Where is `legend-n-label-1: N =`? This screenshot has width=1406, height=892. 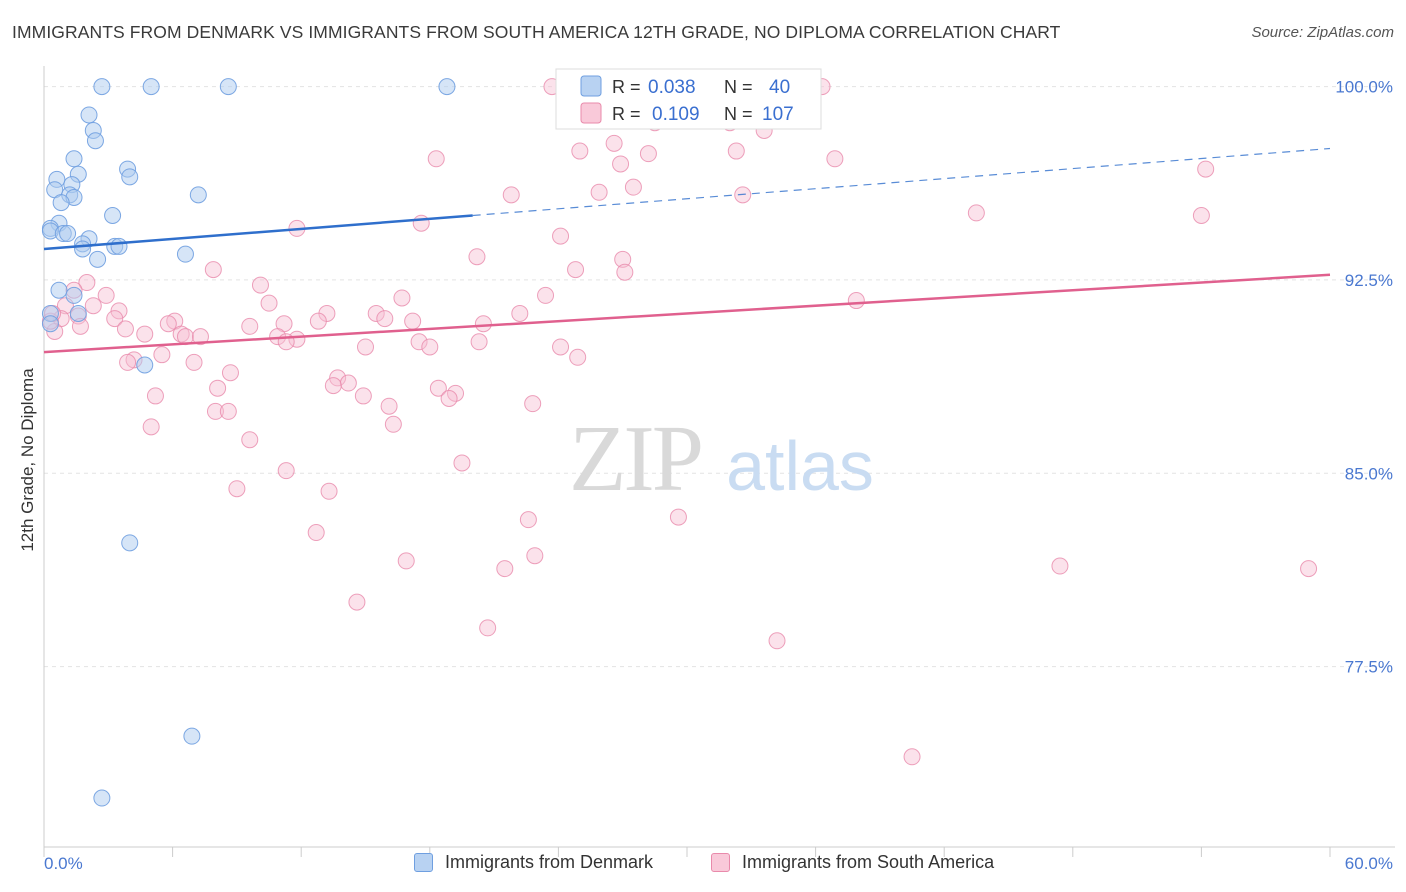
legend-n-label-1: N = is located at coordinates (738, 87).